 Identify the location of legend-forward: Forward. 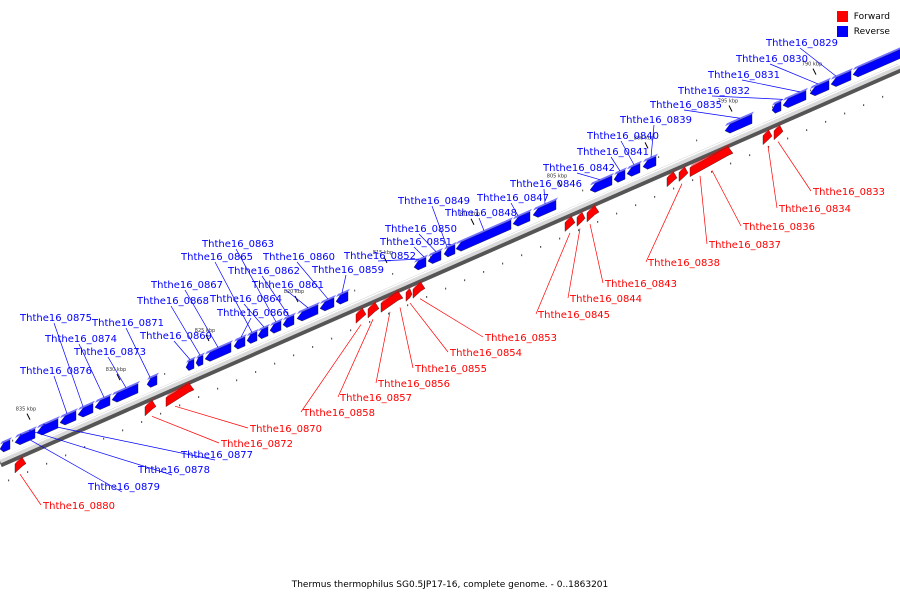
(863, 16).